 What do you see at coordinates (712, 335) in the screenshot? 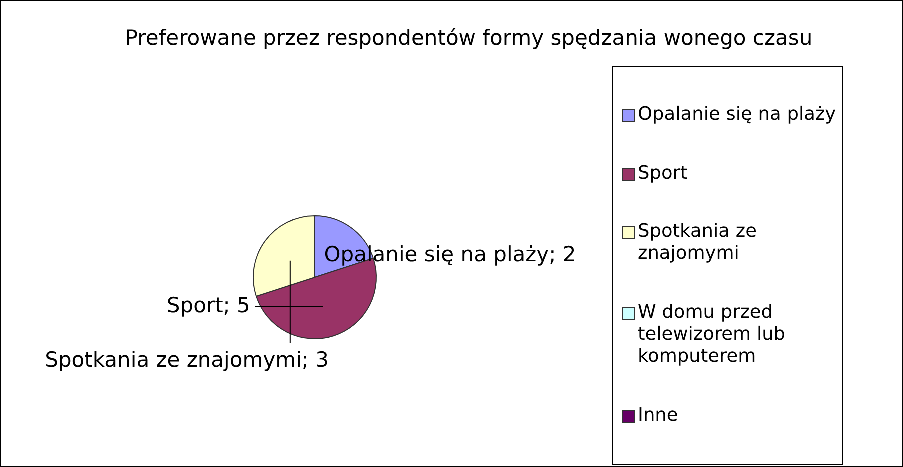
I see `legend-label: W domu przed telewizorem lub komputerem` at bounding box center [712, 335].